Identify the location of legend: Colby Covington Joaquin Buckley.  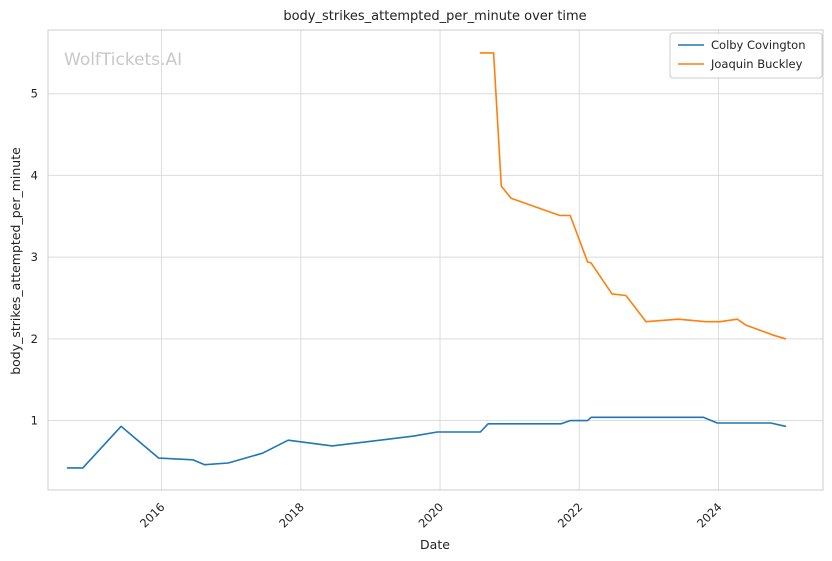
(746, 55).